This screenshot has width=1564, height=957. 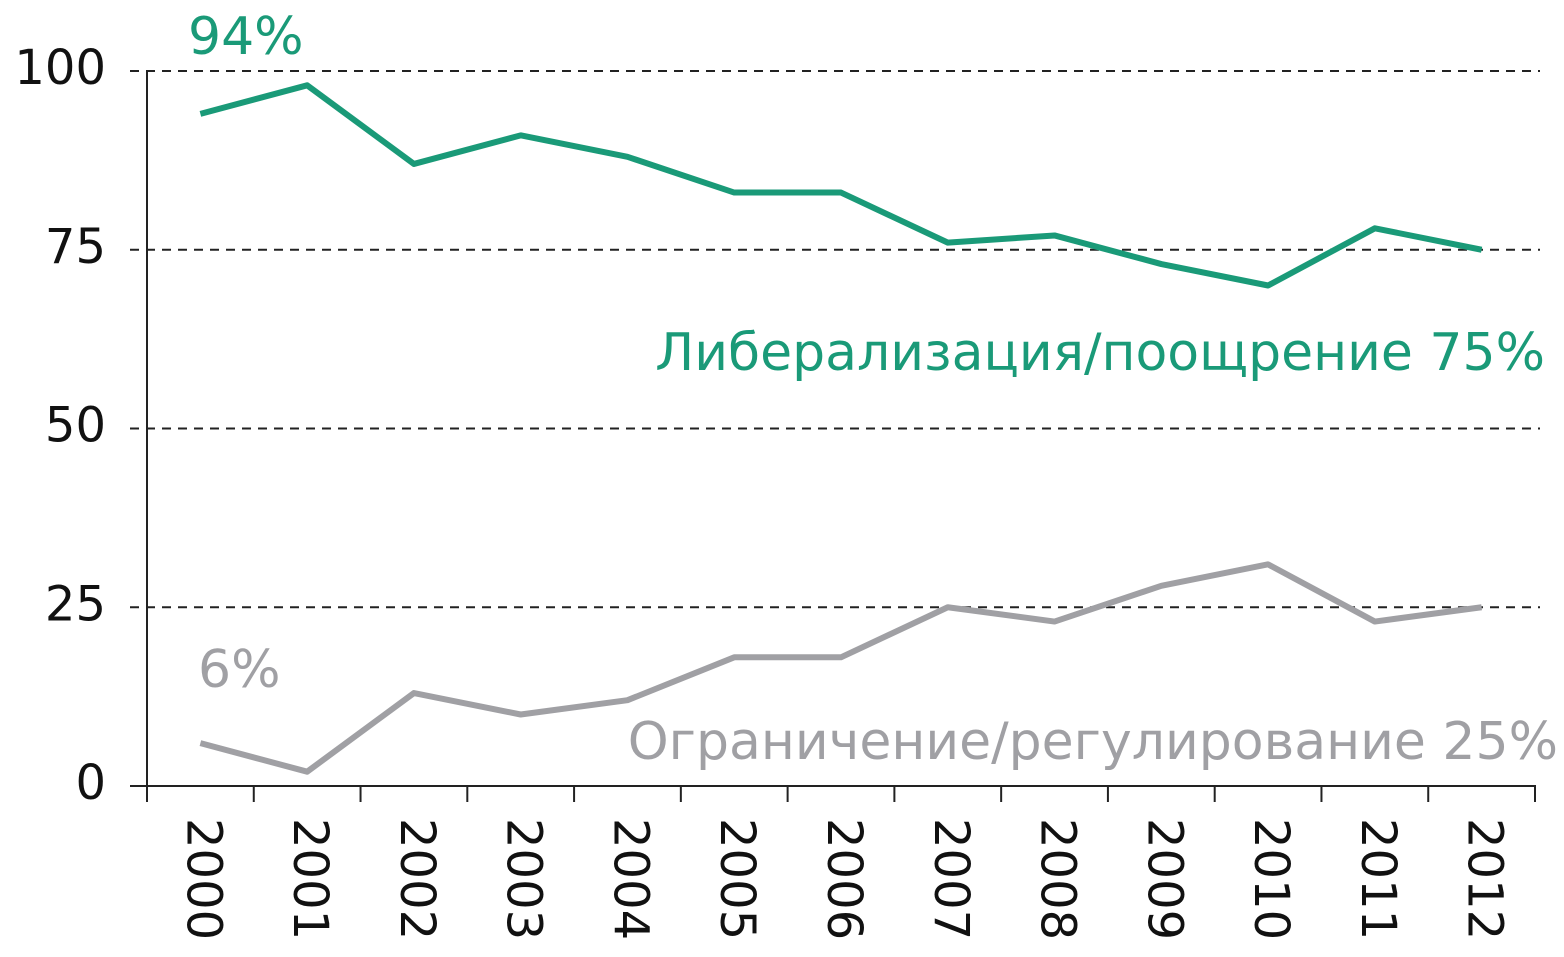 I want to click on annotation: 6%, so click(x=239, y=670).